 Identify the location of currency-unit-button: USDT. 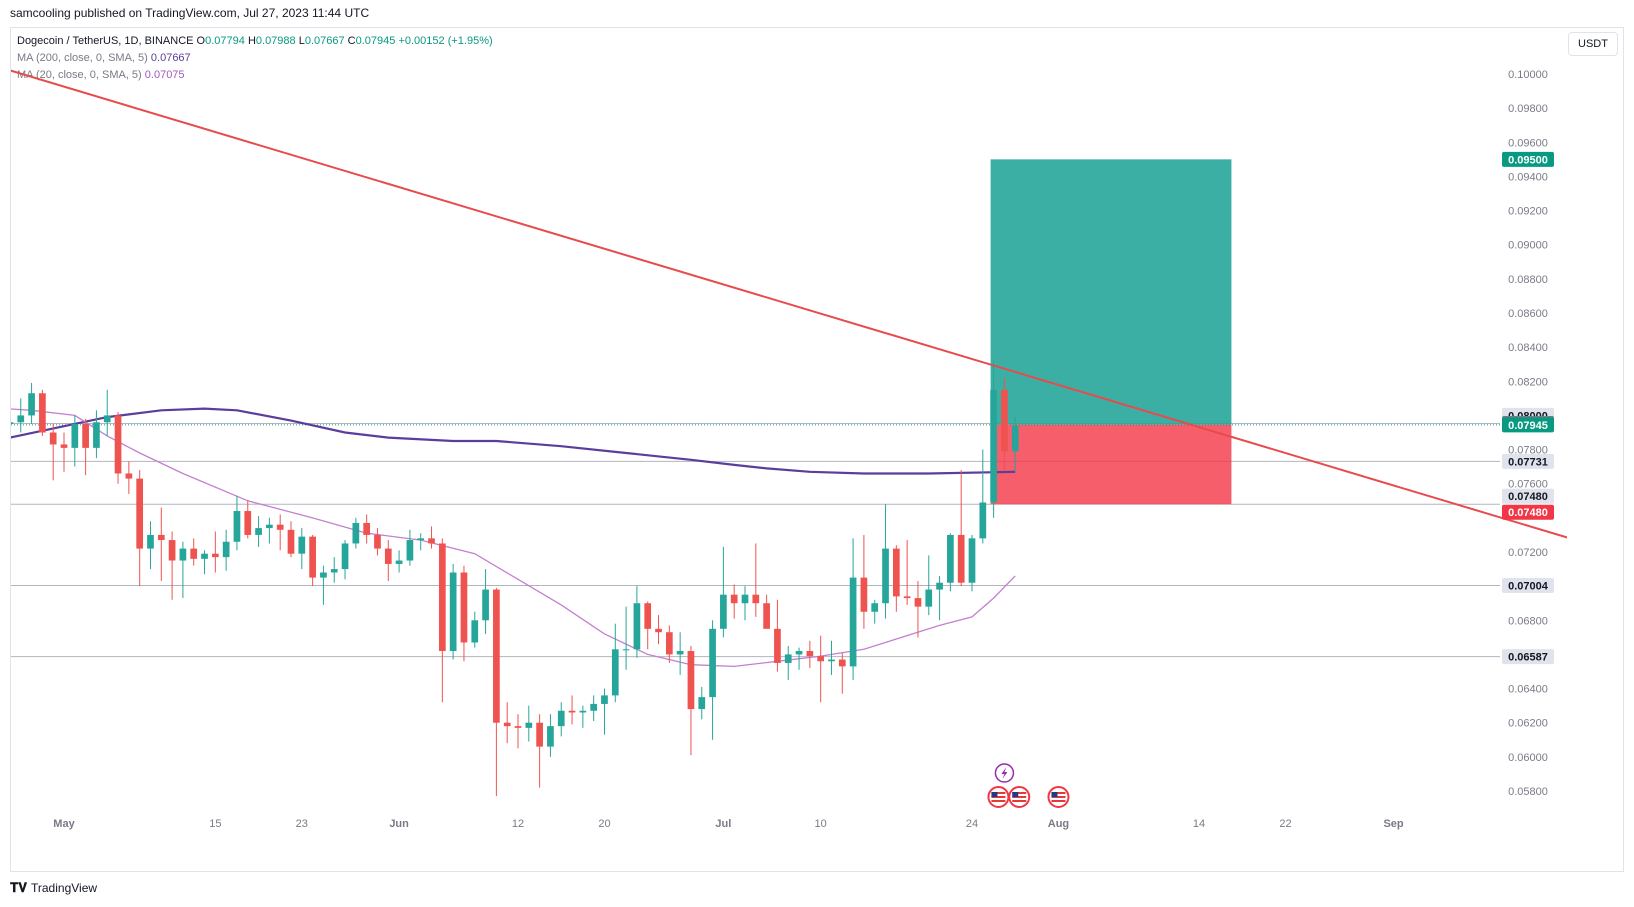
(1593, 44).